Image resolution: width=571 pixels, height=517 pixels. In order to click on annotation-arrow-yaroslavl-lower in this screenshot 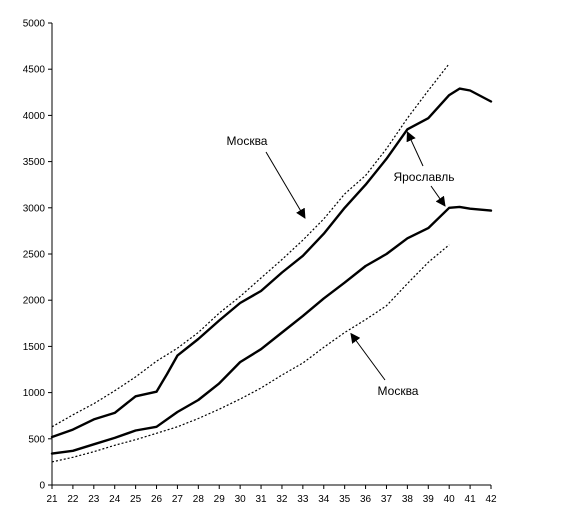, I will do `click(438, 196)`.